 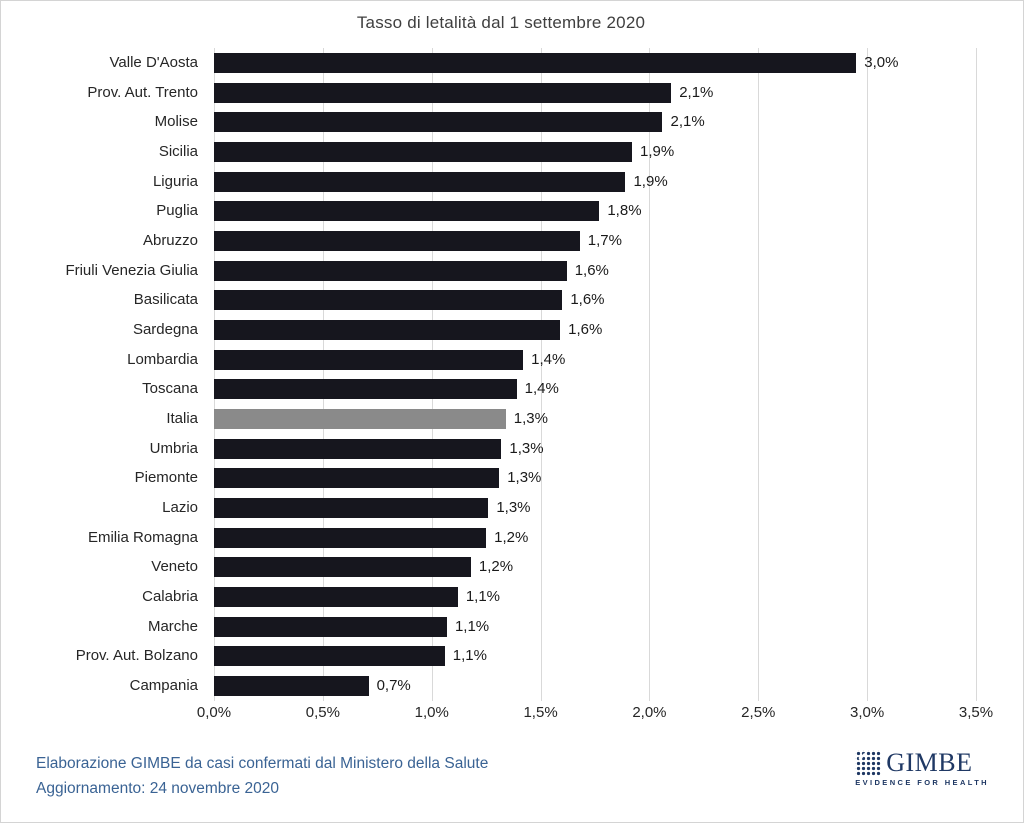 I want to click on bar-row: 1,7%, so click(x=595, y=241).